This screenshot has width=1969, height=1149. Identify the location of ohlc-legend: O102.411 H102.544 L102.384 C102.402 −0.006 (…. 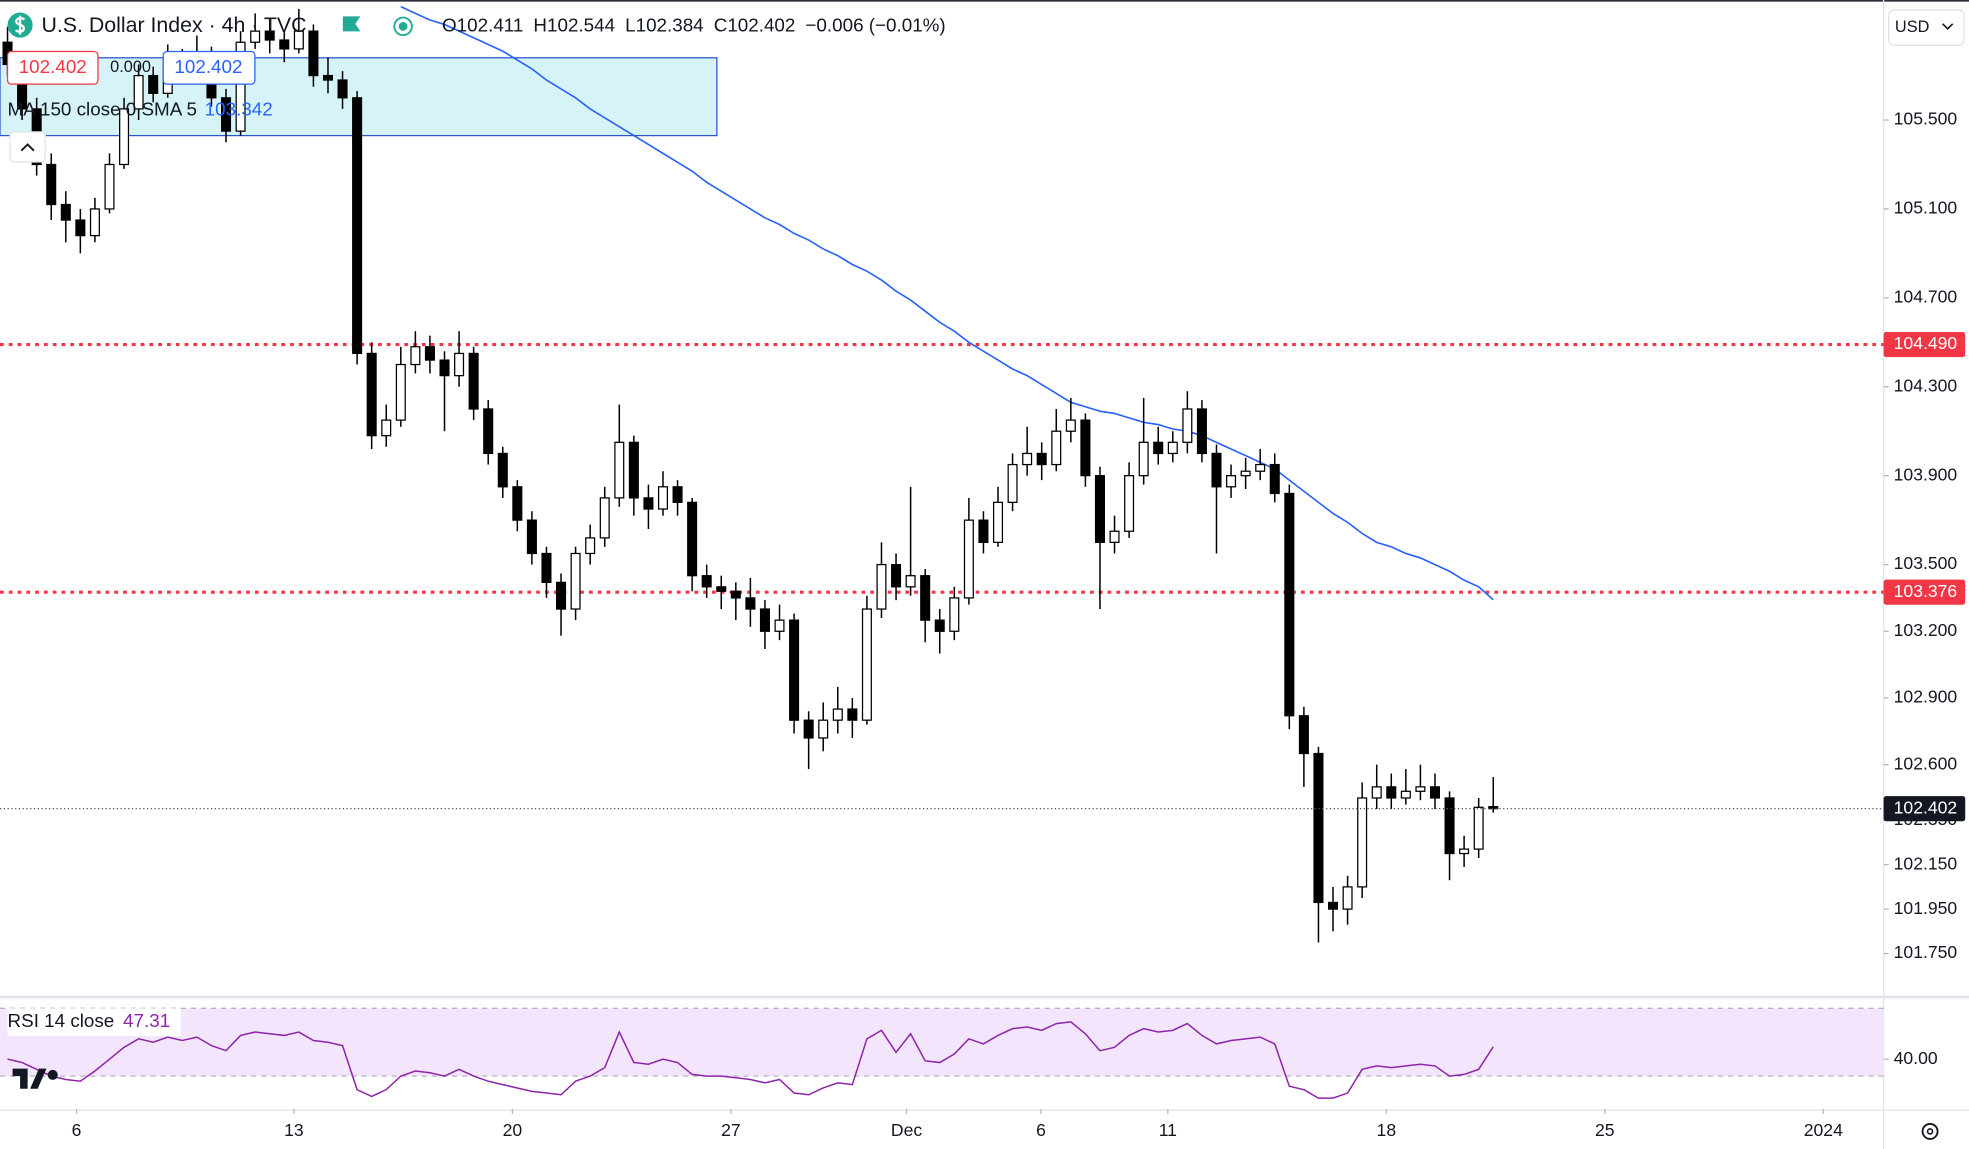
(694, 24).